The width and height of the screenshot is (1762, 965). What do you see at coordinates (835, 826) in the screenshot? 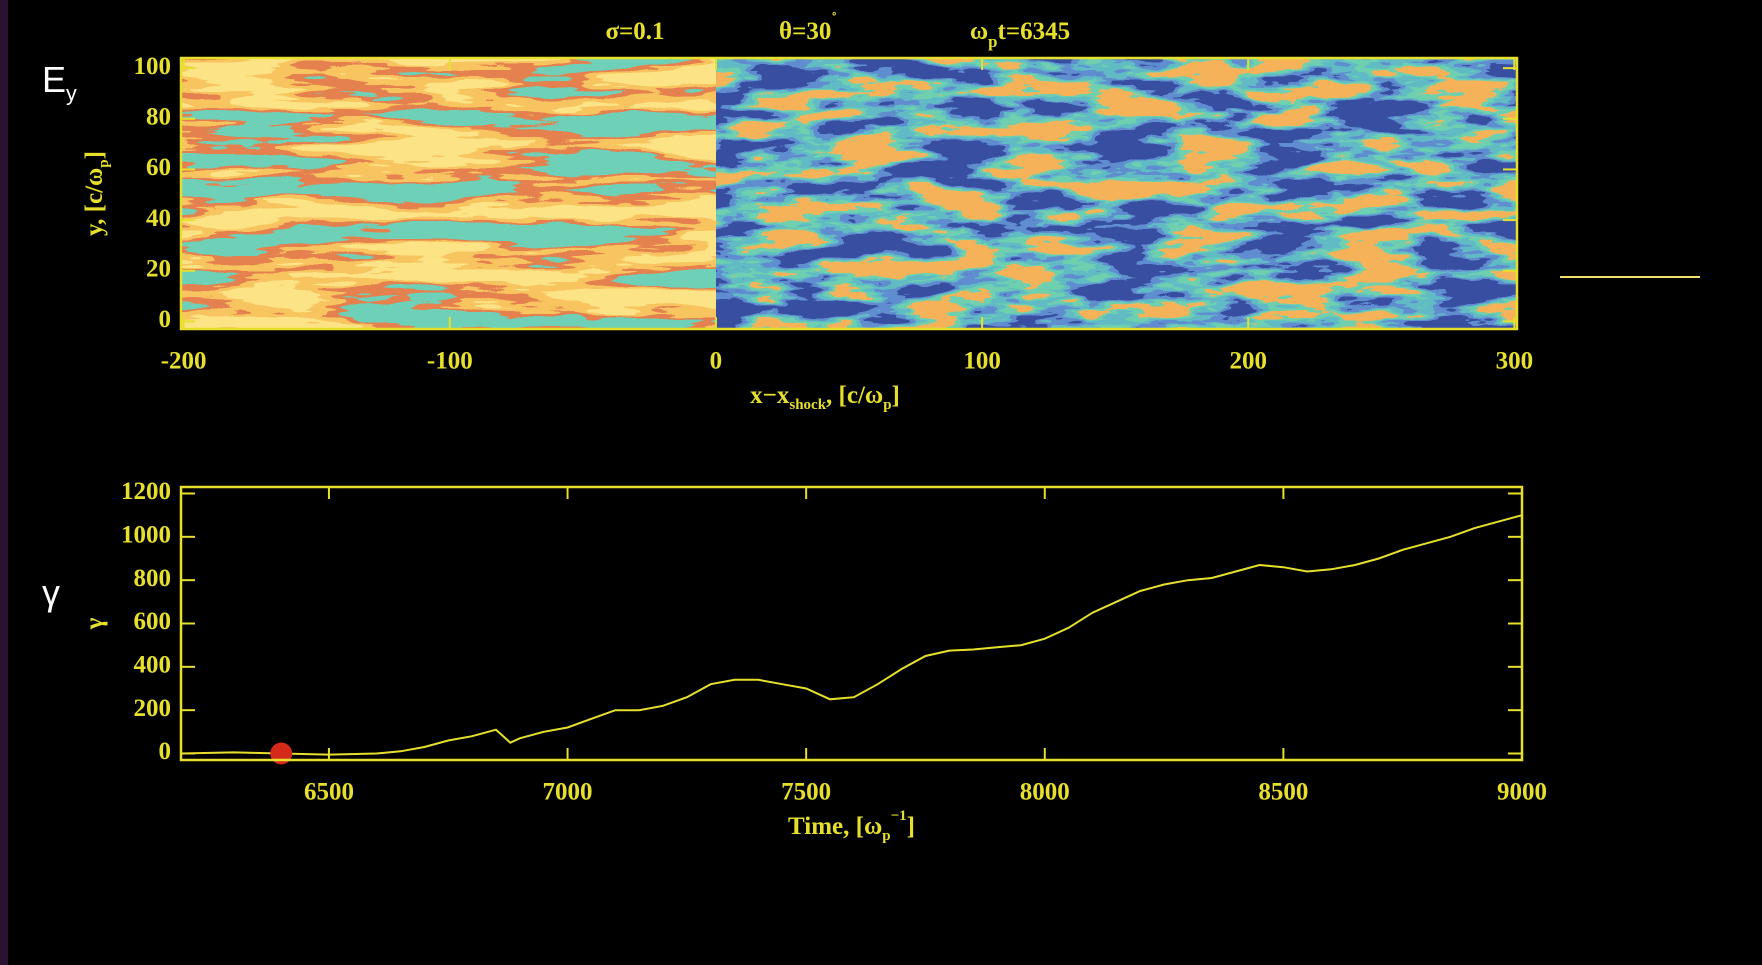
I see `label-part: Time, [ω` at bounding box center [835, 826].